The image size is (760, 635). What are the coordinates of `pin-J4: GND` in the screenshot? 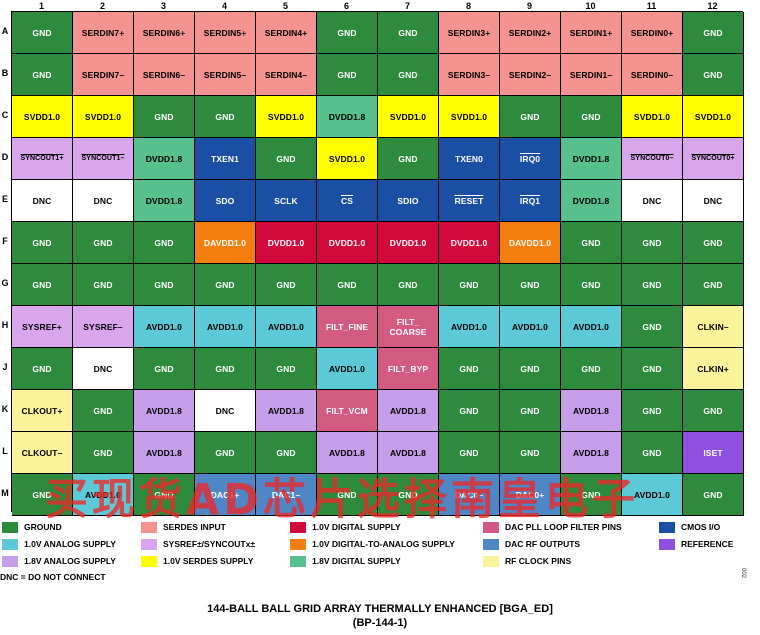 It's located at (225, 369).